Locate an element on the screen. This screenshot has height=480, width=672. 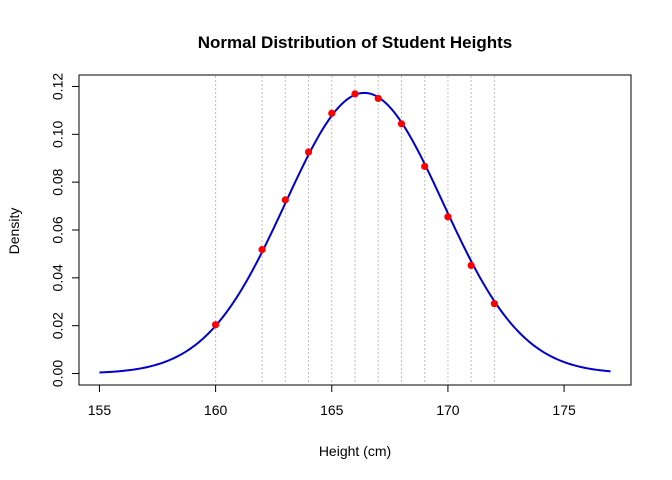
y-axis: 0.00 0.02 0.04 0.06 0.08 0.10 0.12 is located at coordinates (65, 230).